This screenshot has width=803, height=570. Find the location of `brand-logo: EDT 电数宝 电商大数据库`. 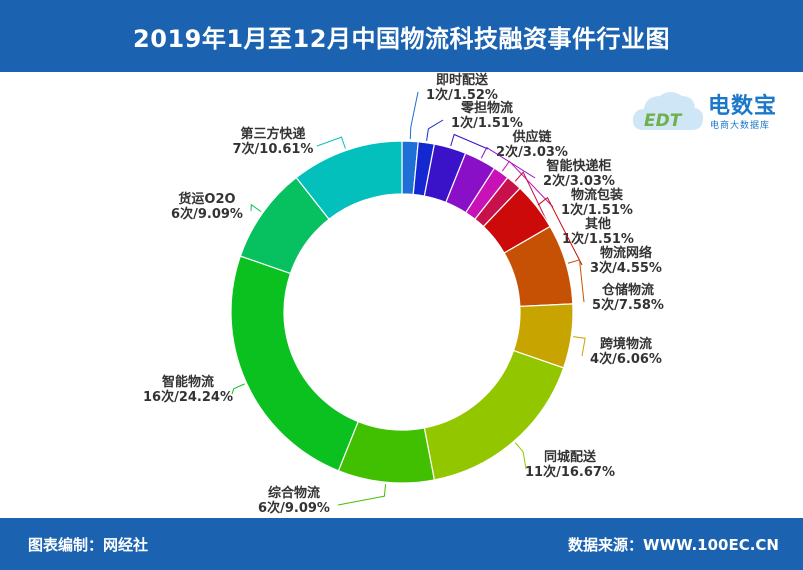

brand-logo: EDT 电数宝 电商大数据库 is located at coordinates (711, 112).